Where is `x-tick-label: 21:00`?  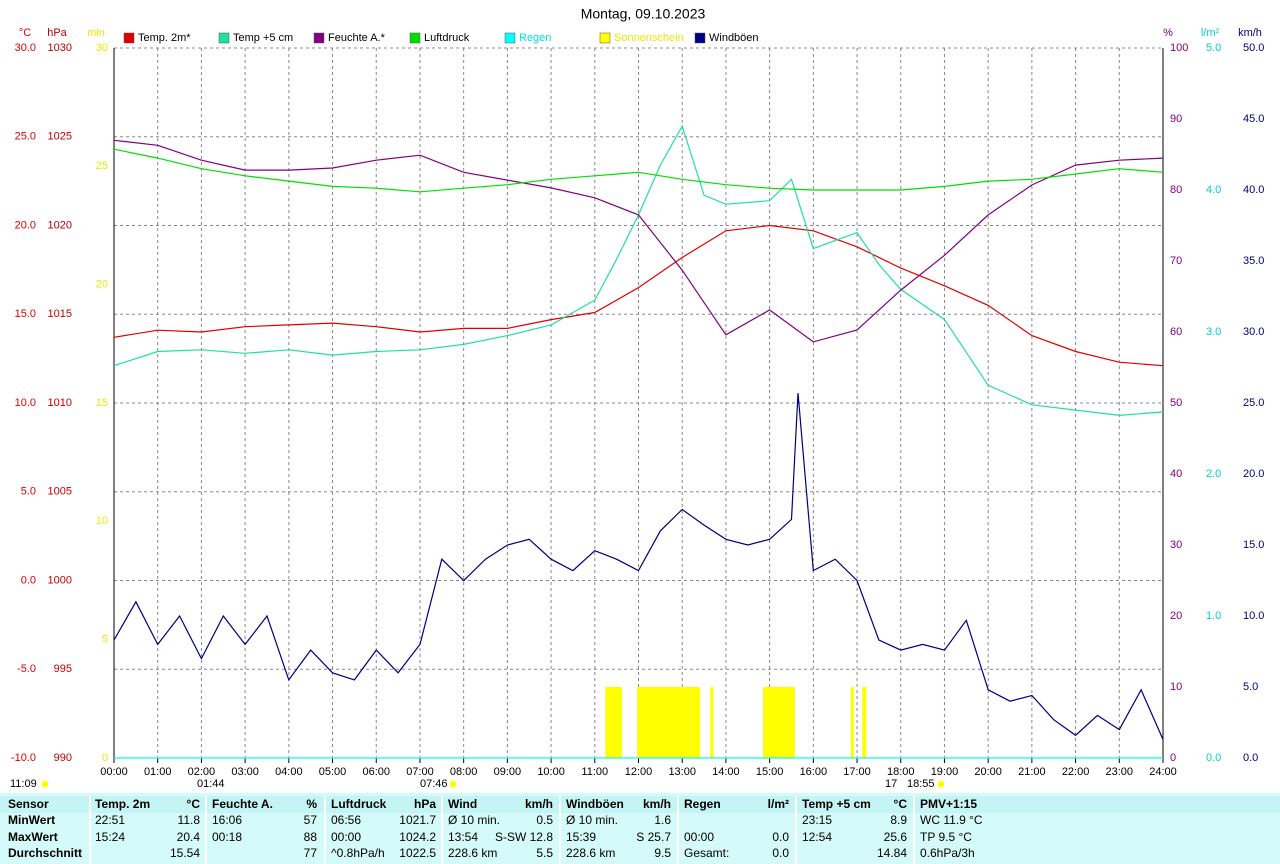 x-tick-label: 21:00 is located at coordinates (1032, 772).